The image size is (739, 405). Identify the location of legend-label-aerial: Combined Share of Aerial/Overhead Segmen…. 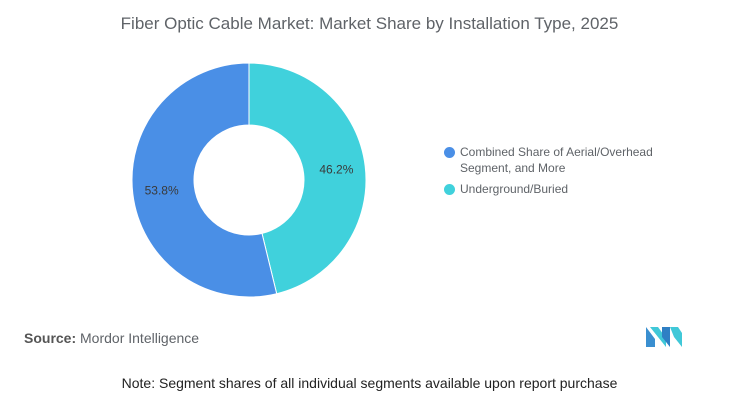
(556, 160).